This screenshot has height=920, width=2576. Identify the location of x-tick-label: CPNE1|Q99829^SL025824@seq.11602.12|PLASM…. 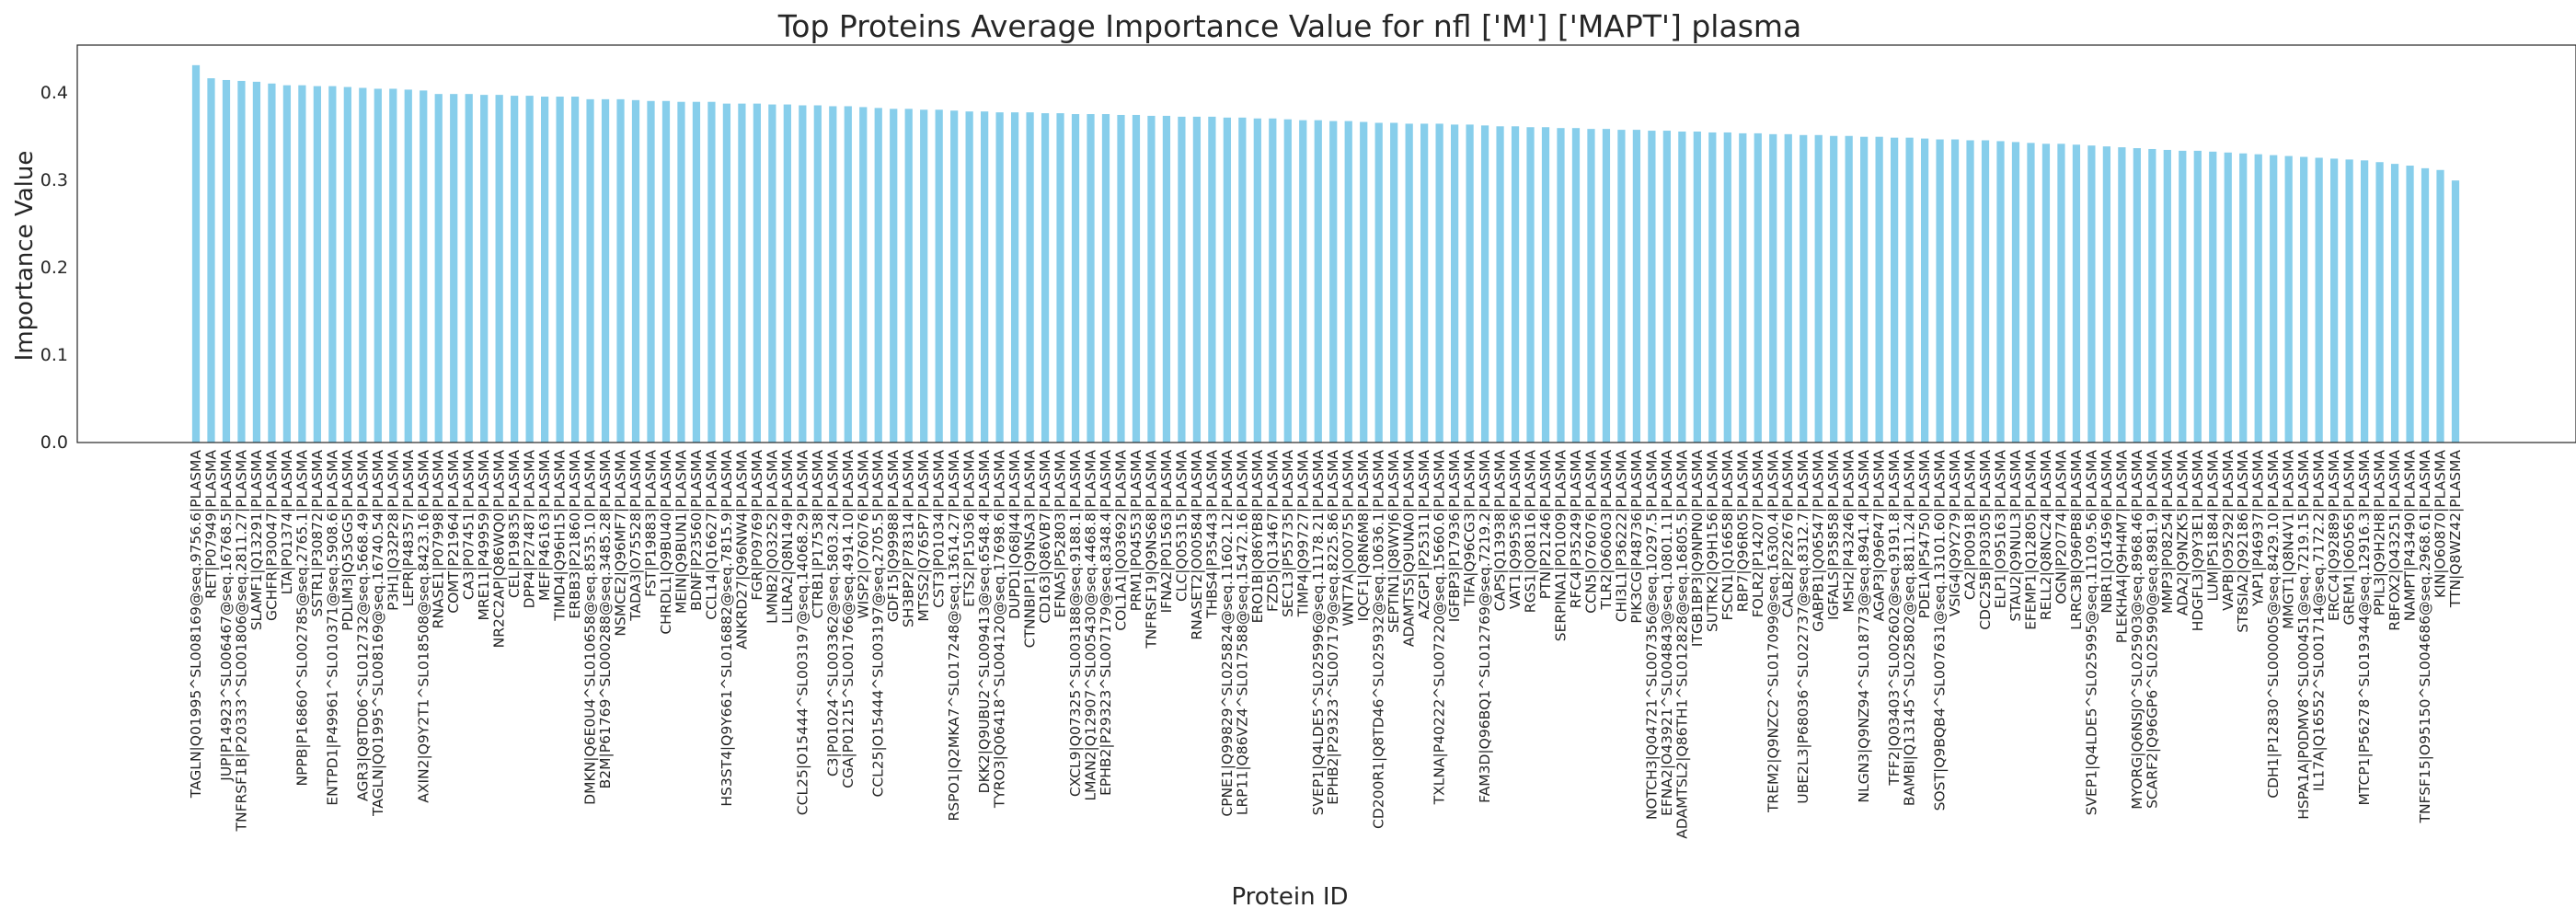
(1227, 633).